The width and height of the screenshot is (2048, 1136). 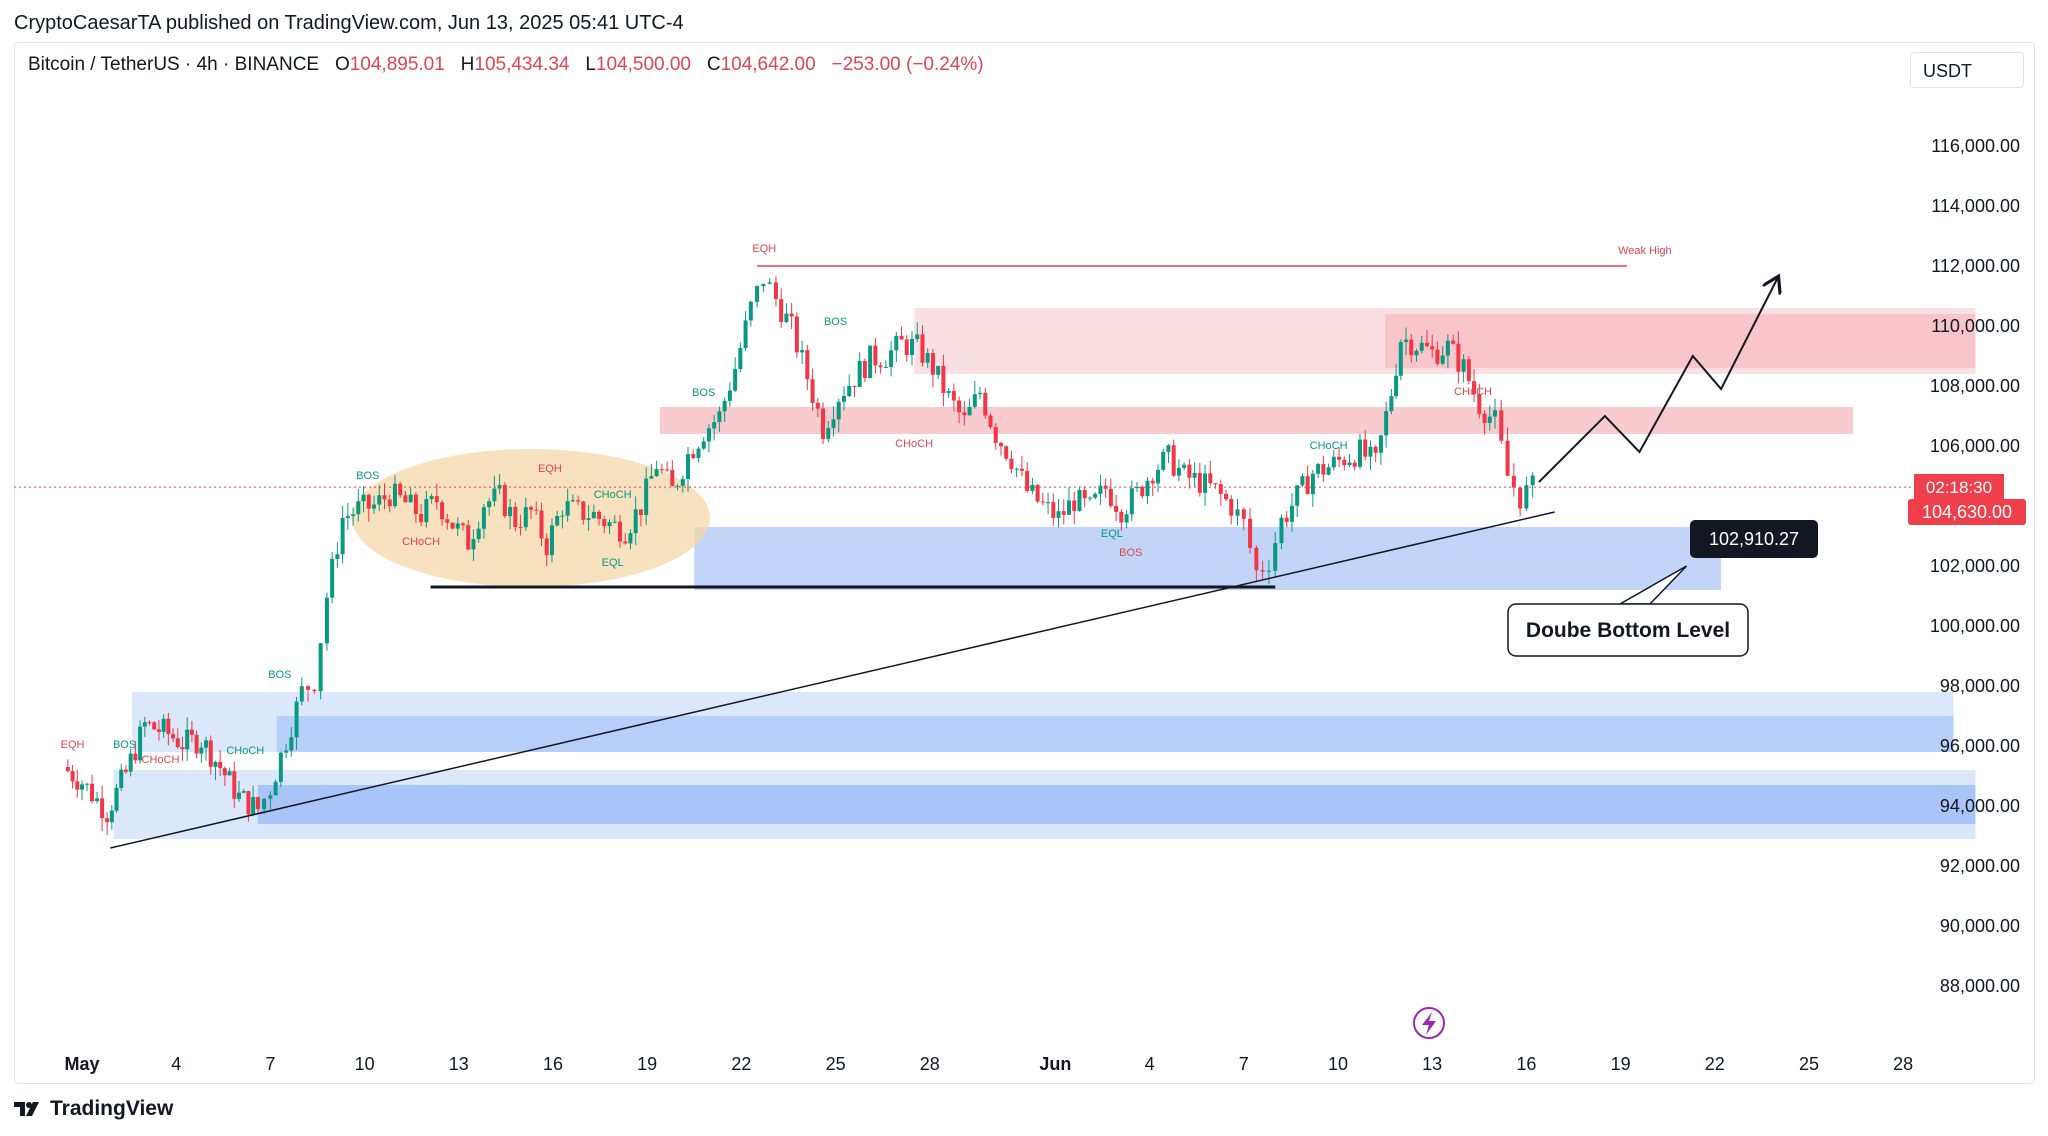 What do you see at coordinates (768, 64) in the screenshot?
I see `close-value: 104,642.00` at bounding box center [768, 64].